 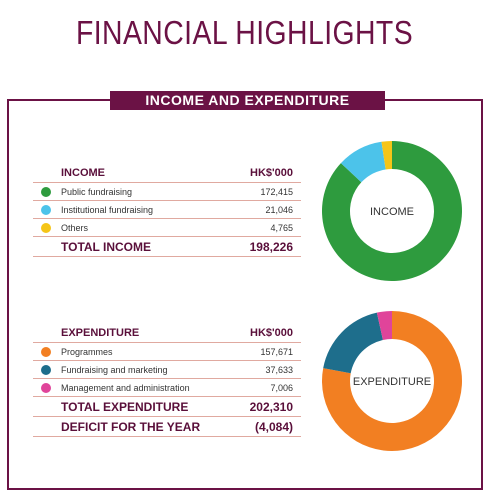 What do you see at coordinates (273, 426) in the screenshot?
I see `deficit-value: (4,084)` at bounding box center [273, 426].